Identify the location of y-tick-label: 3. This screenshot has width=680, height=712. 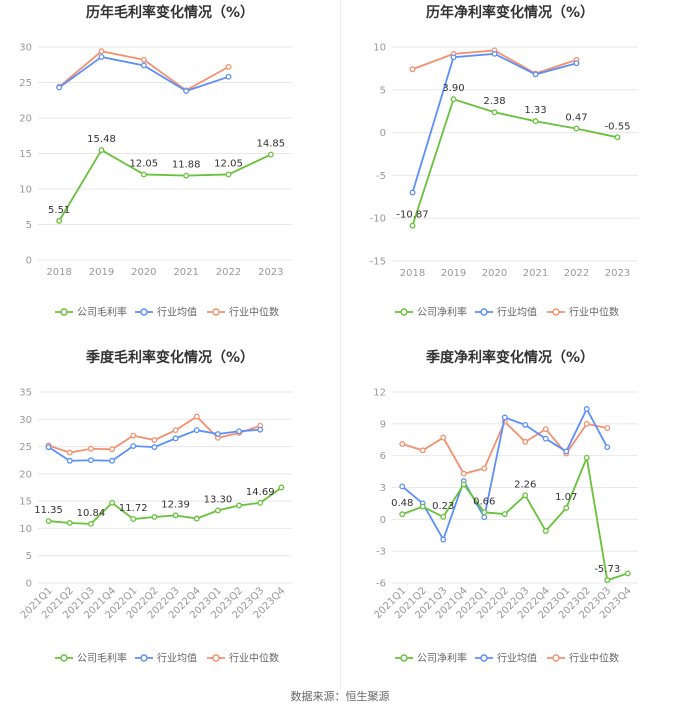
(383, 488).